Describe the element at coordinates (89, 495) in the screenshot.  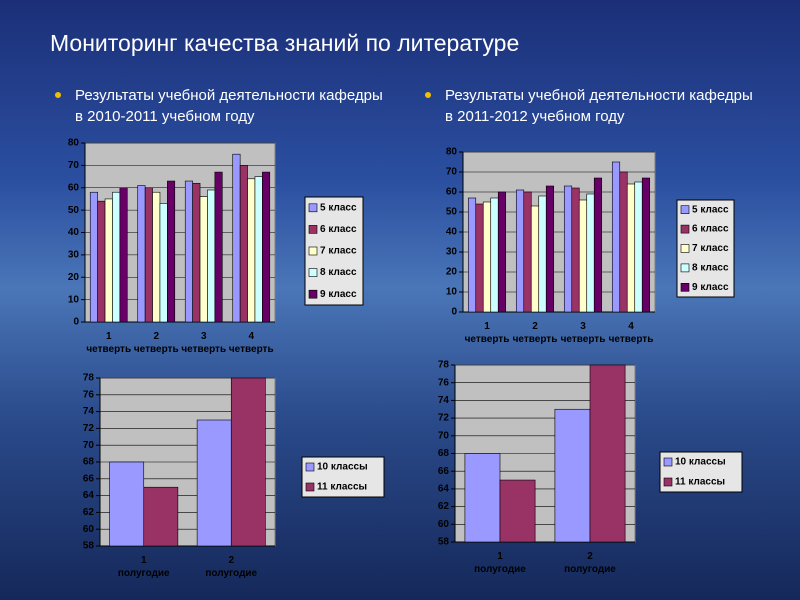
I see `y-tick-label: 64` at that location.